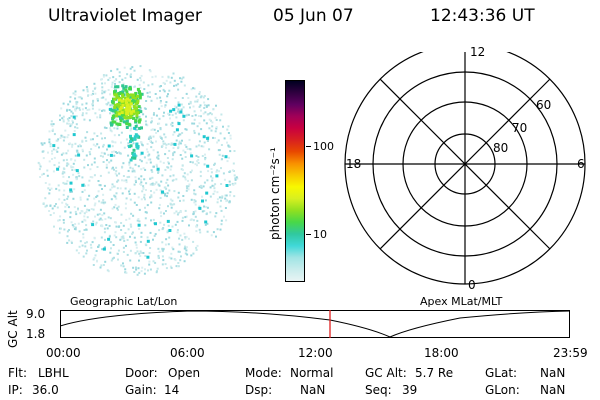 Image resolution: width=600 pixels, height=400 pixels. Describe the element at coordinates (141, 373) in the screenshot. I see `door-label: Door:` at that location.